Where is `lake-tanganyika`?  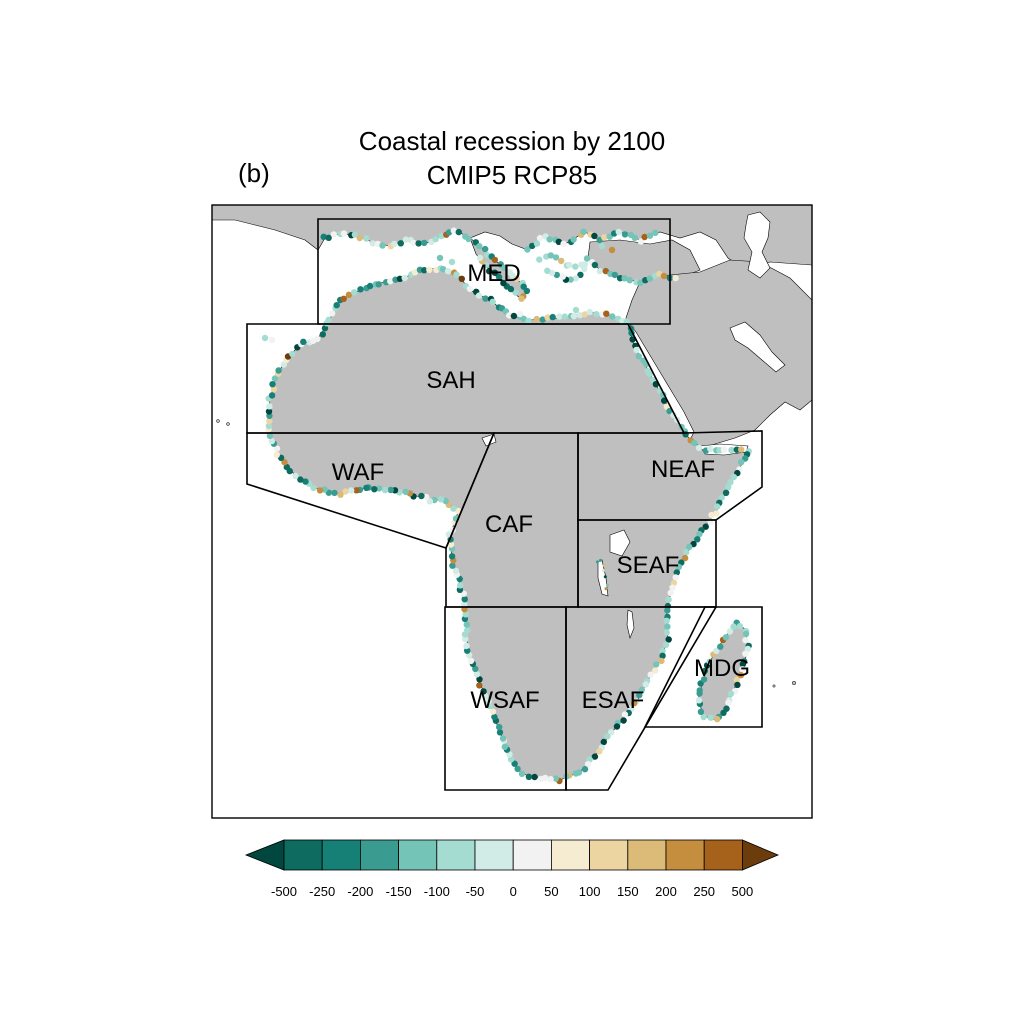 lake-tanganyika is located at coordinates (603, 578).